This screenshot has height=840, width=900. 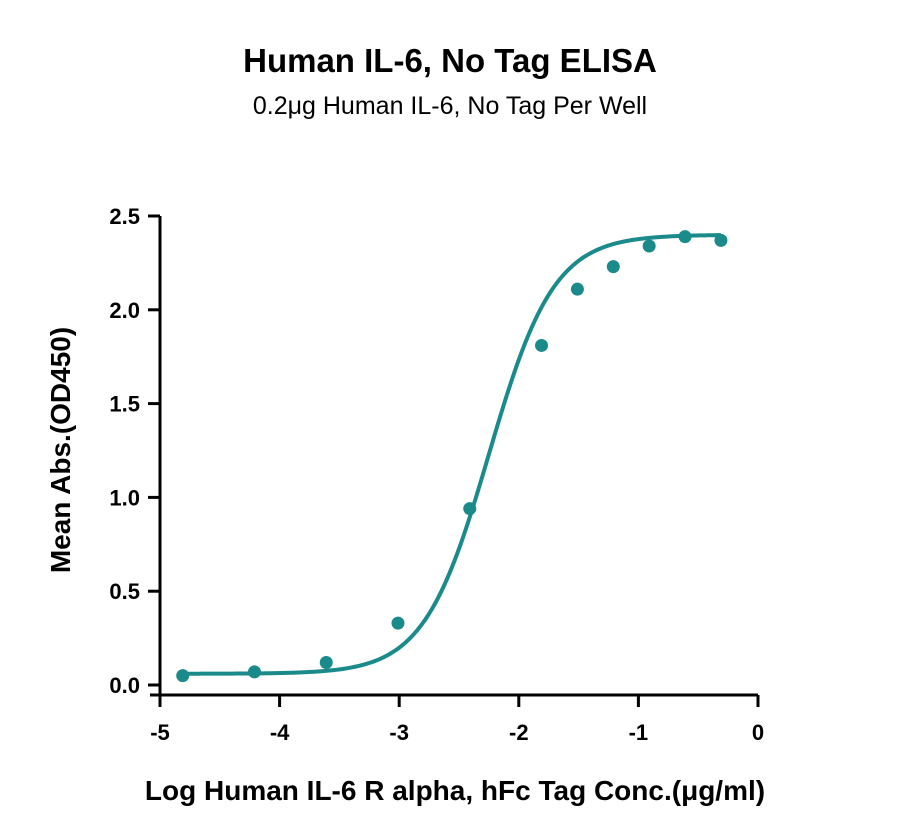 What do you see at coordinates (124, 216) in the screenshot?
I see `y-tick-label: 2.5` at bounding box center [124, 216].